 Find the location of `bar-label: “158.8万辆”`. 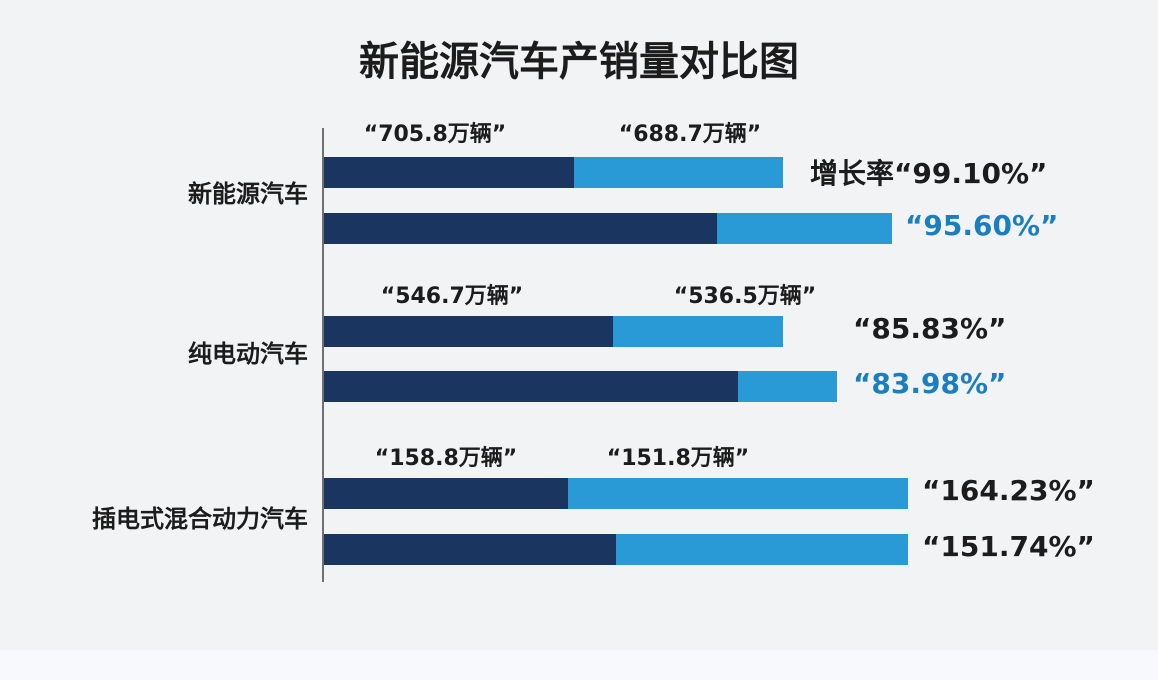

bar-label: “158.8万辆” is located at coordinates (446, 458).